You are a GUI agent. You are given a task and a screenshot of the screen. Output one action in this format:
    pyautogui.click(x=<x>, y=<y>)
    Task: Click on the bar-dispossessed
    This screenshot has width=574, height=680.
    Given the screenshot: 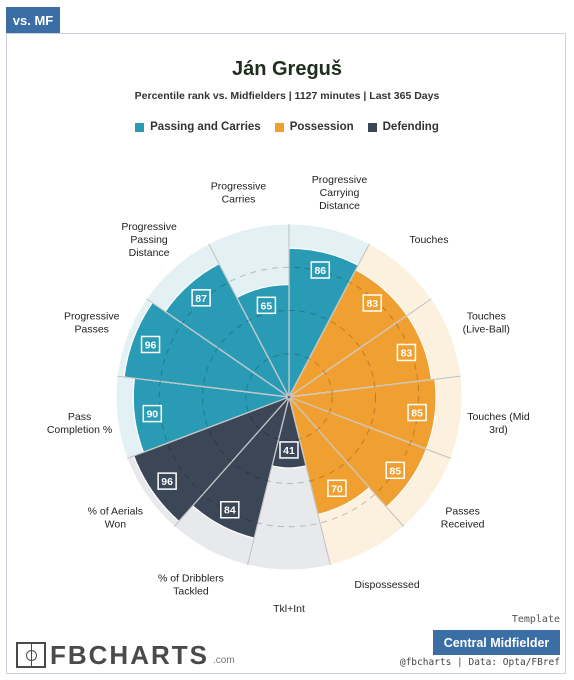 What is the action you would take?
    pyautogui.click(x=329, y=456)
    